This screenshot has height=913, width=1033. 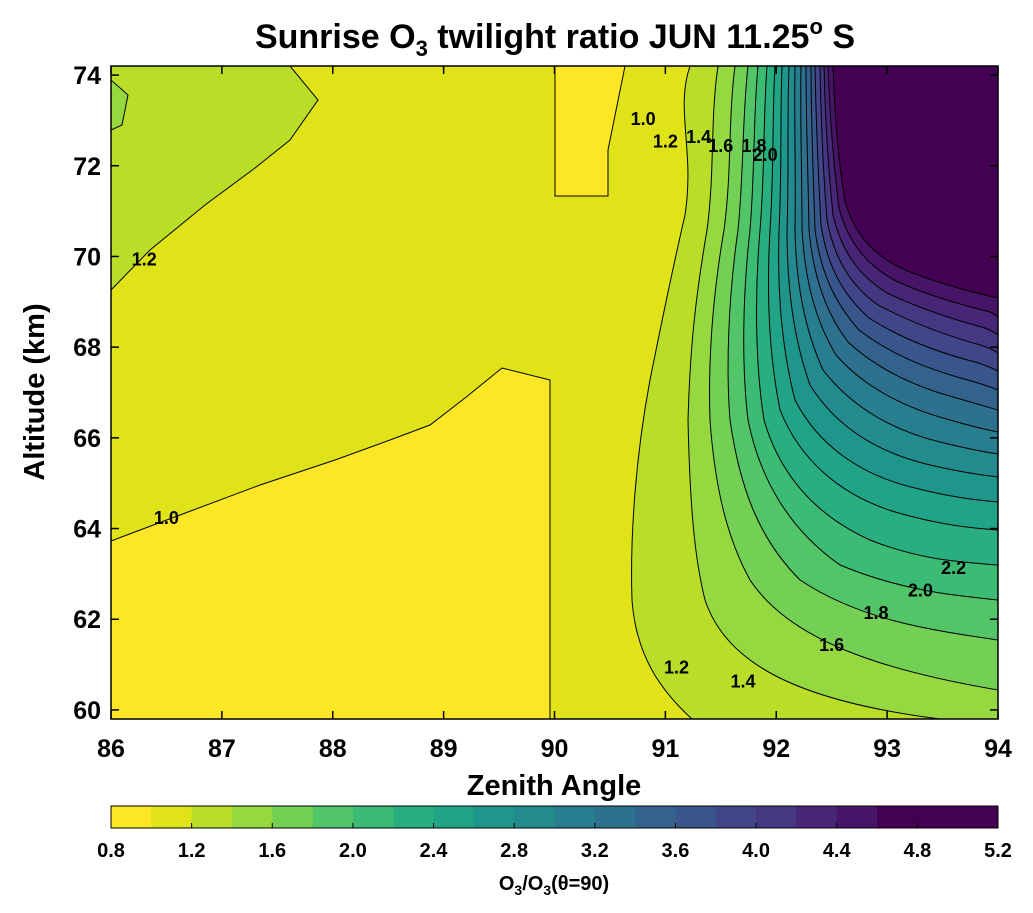 What do you see at coordinates (953, 568) in the screenshot?
I see `contour-label: 2.2` at bounding box center [953, 568].